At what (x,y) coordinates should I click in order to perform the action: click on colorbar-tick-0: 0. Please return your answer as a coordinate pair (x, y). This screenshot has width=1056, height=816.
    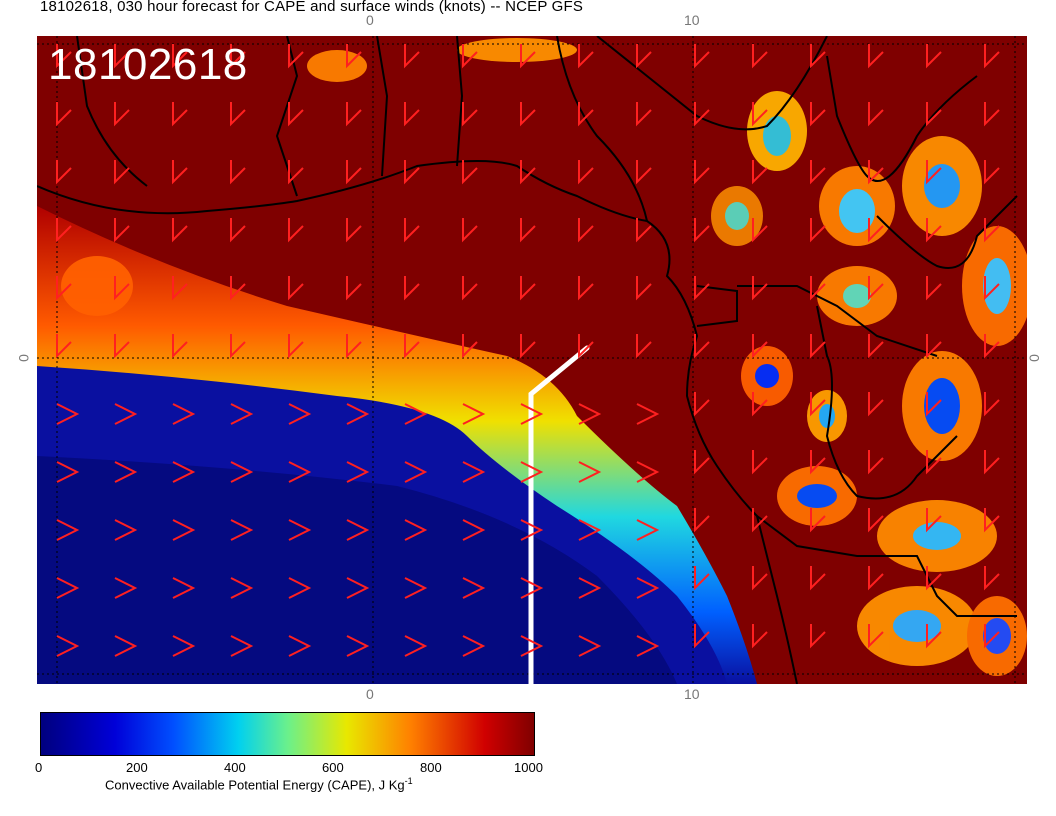
    Looking at the image, I should click on (39, 767).